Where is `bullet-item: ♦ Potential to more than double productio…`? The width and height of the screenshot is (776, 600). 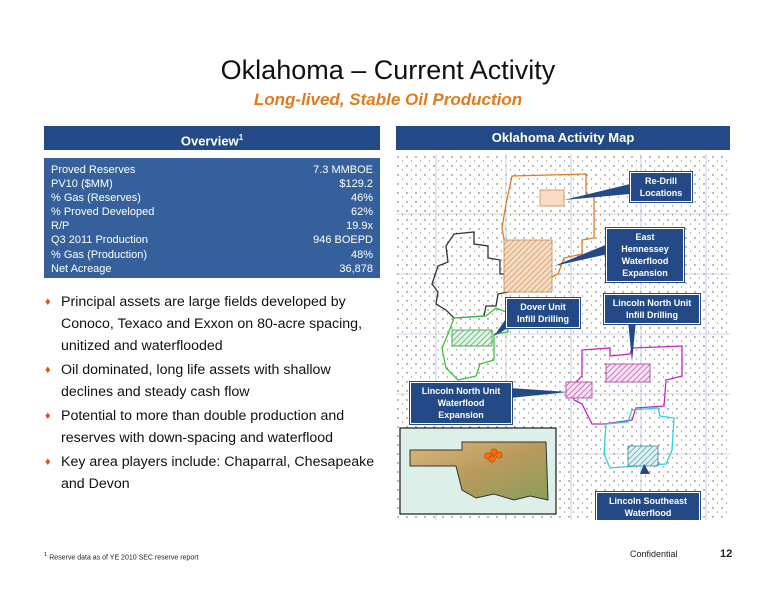
bullet-item: ♦ Potential to more than double productio… is located at coordinates (212, 427).